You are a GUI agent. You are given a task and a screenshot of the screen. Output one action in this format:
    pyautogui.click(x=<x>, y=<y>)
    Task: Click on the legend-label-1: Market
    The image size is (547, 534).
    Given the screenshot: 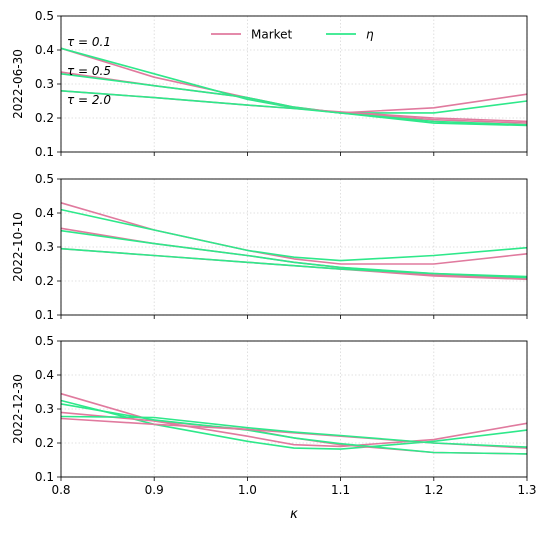 What is the action you would take?
    pyautogui.click(x=272, y=35)
    